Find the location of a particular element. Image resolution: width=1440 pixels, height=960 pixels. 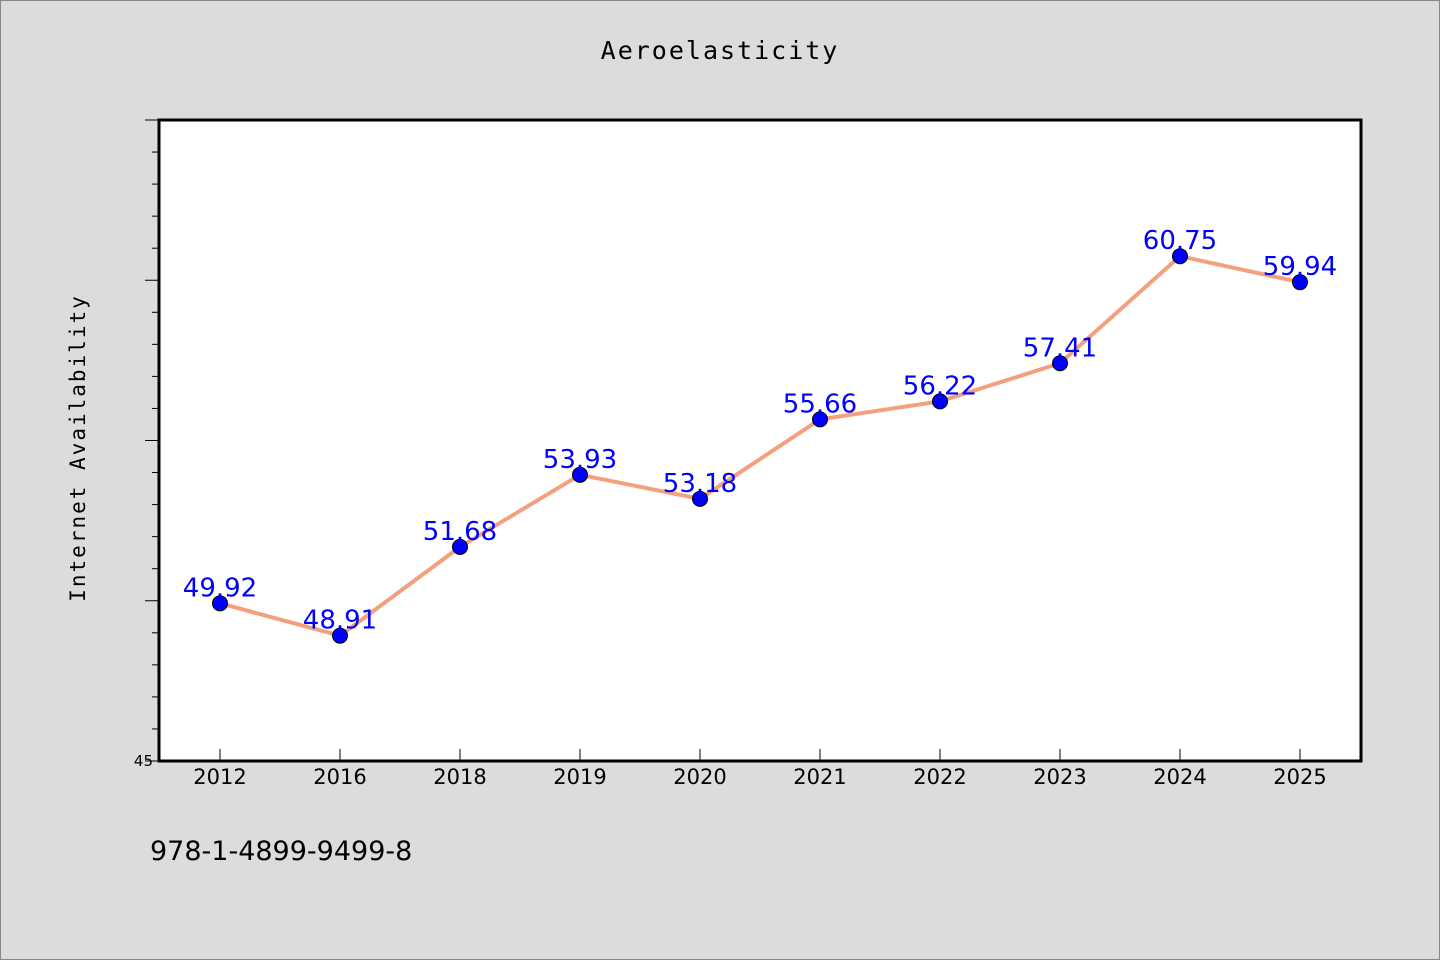

x-tick-label: 2022 is located at coordinates (939, 777).